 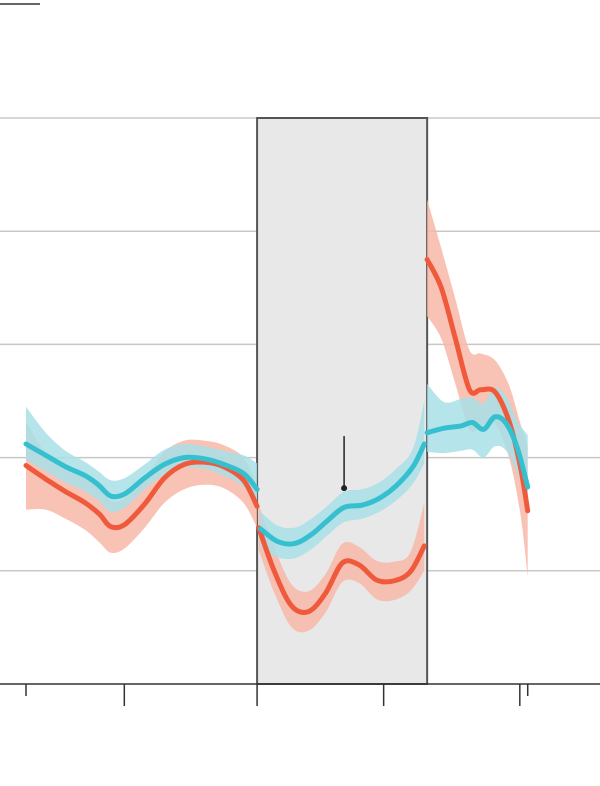 What do you see at coordinates (344, 464) in the screenshot?
I see `annotation` at bounding box center [344, 464].